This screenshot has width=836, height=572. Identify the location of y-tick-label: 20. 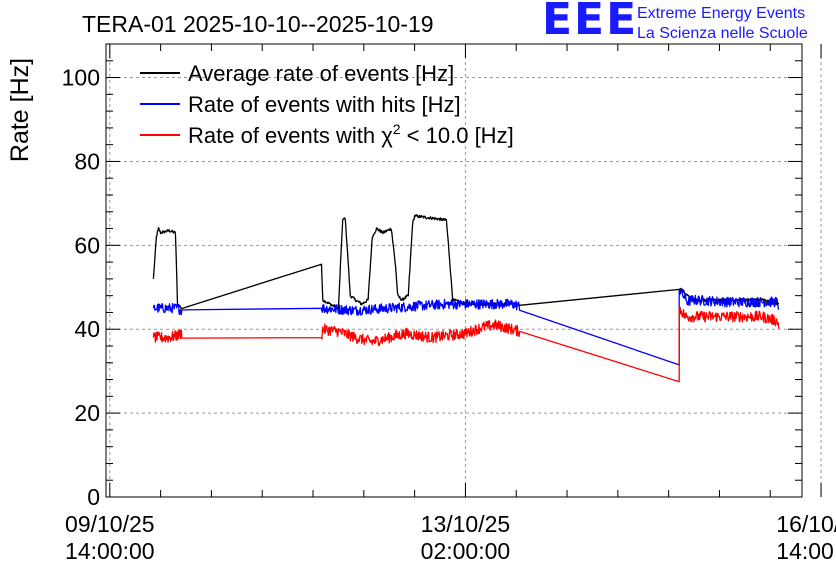
(87, 413).